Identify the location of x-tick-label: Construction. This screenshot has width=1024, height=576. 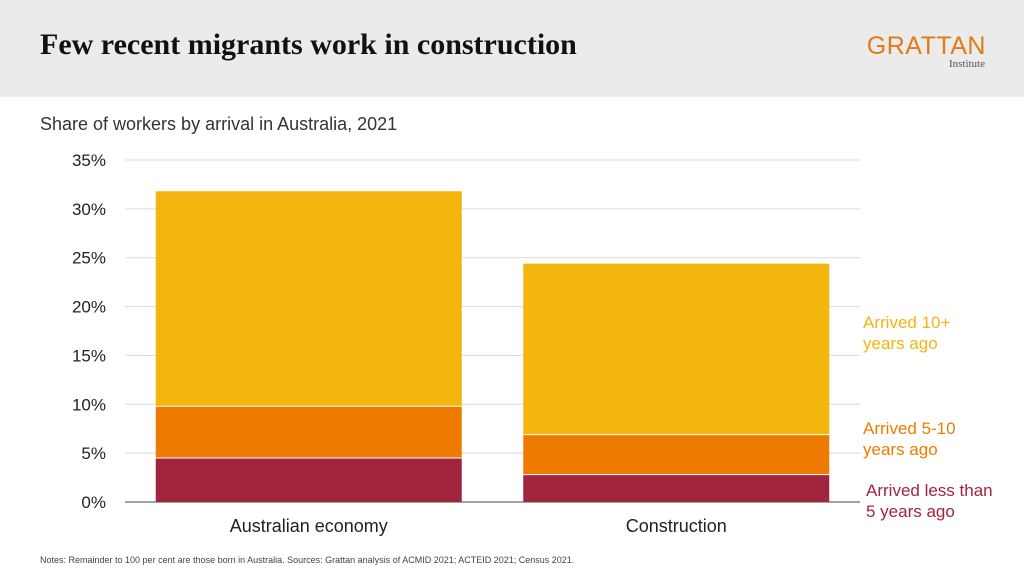
(676, 526).